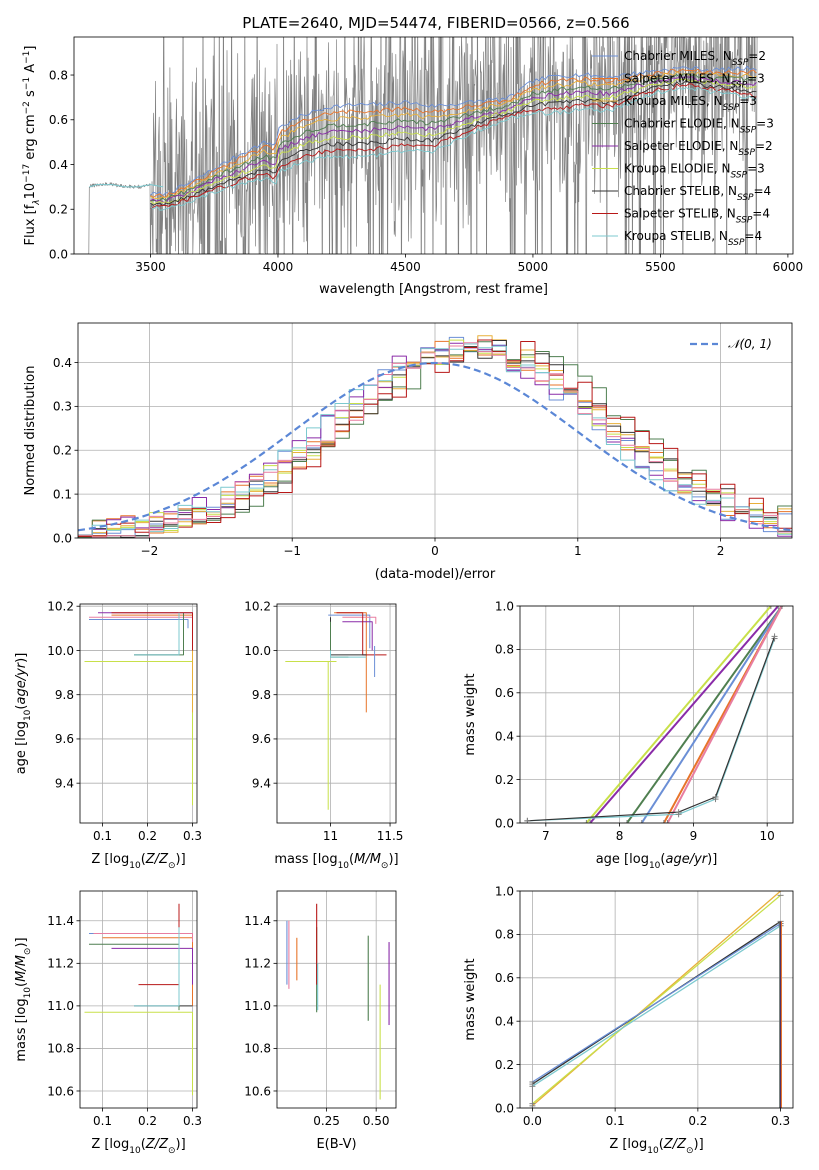 The height and width of the screenshot is (1170, 819). Describe the element at coordinates (138, 861) in the screenshot. I see `x-axis-label: Z [log10(Z/Z⊙)]` at that location.